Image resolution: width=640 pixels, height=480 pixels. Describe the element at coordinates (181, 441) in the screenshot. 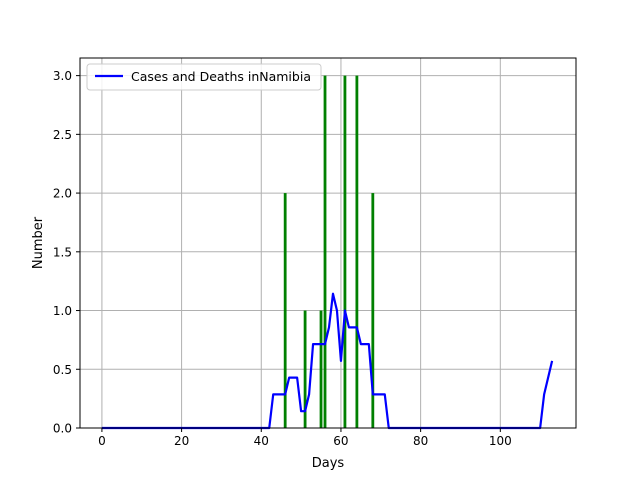

I see `x-tick-label: 20` at that location.